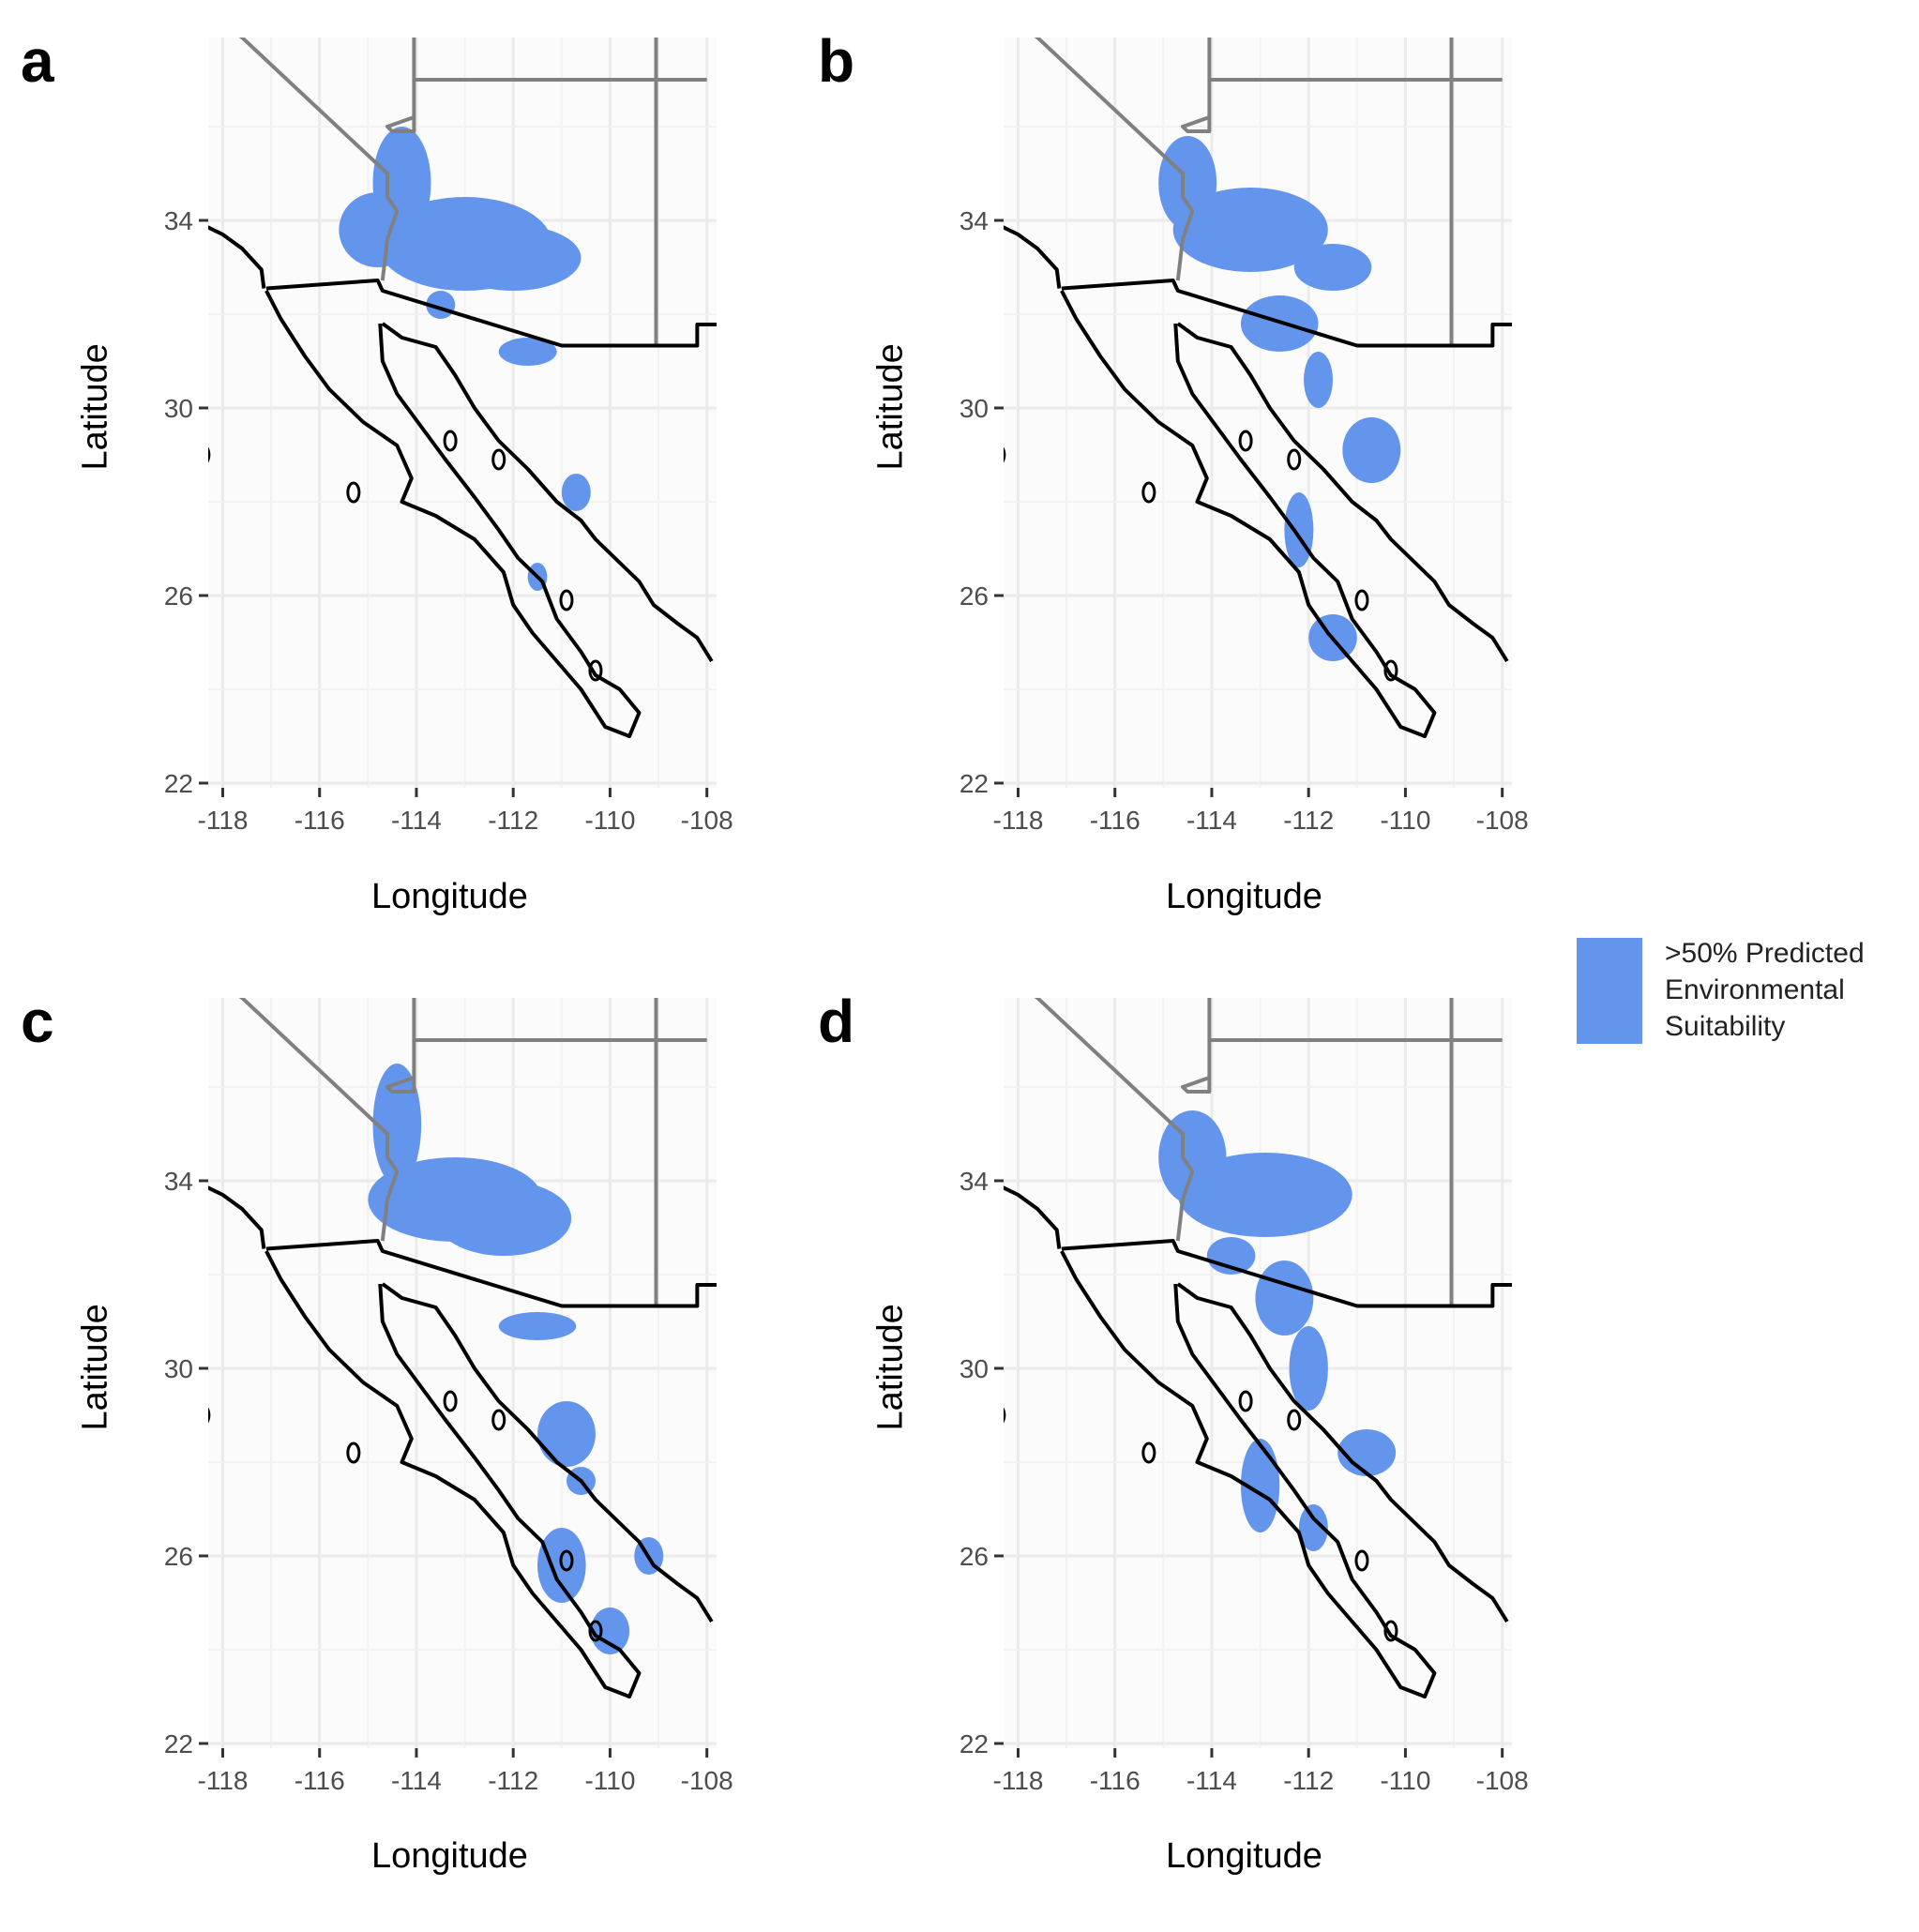 This screenshot has width=1919, height=1932. What do you see at coordinates (449, 1856) in the screenshot?
I see `x-axis-title-c: Longitude` at bounding box center [449, 1856].